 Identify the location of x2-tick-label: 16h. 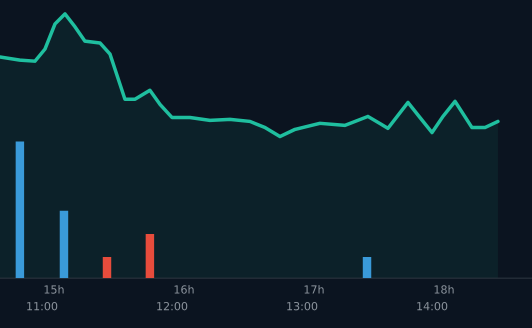
(184, 289).